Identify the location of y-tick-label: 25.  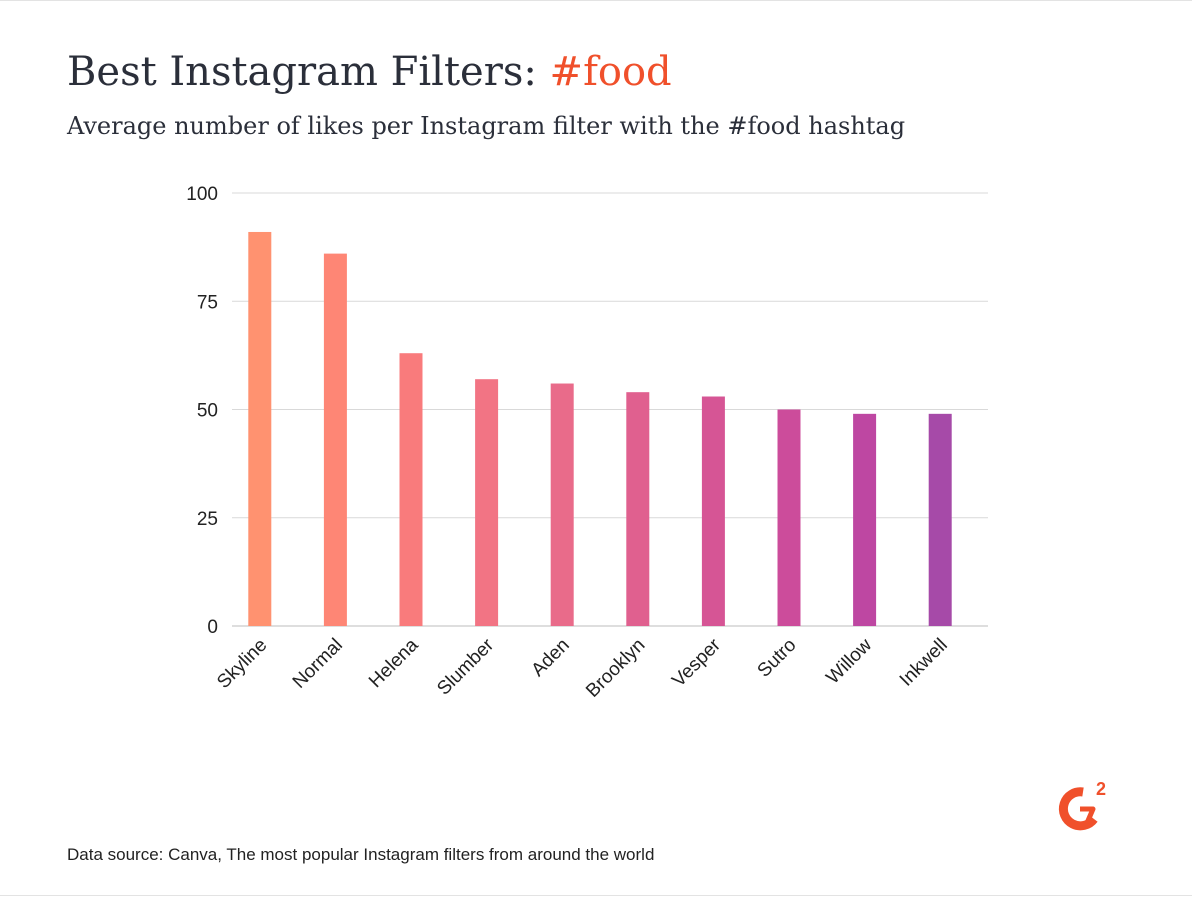
(207, 519).